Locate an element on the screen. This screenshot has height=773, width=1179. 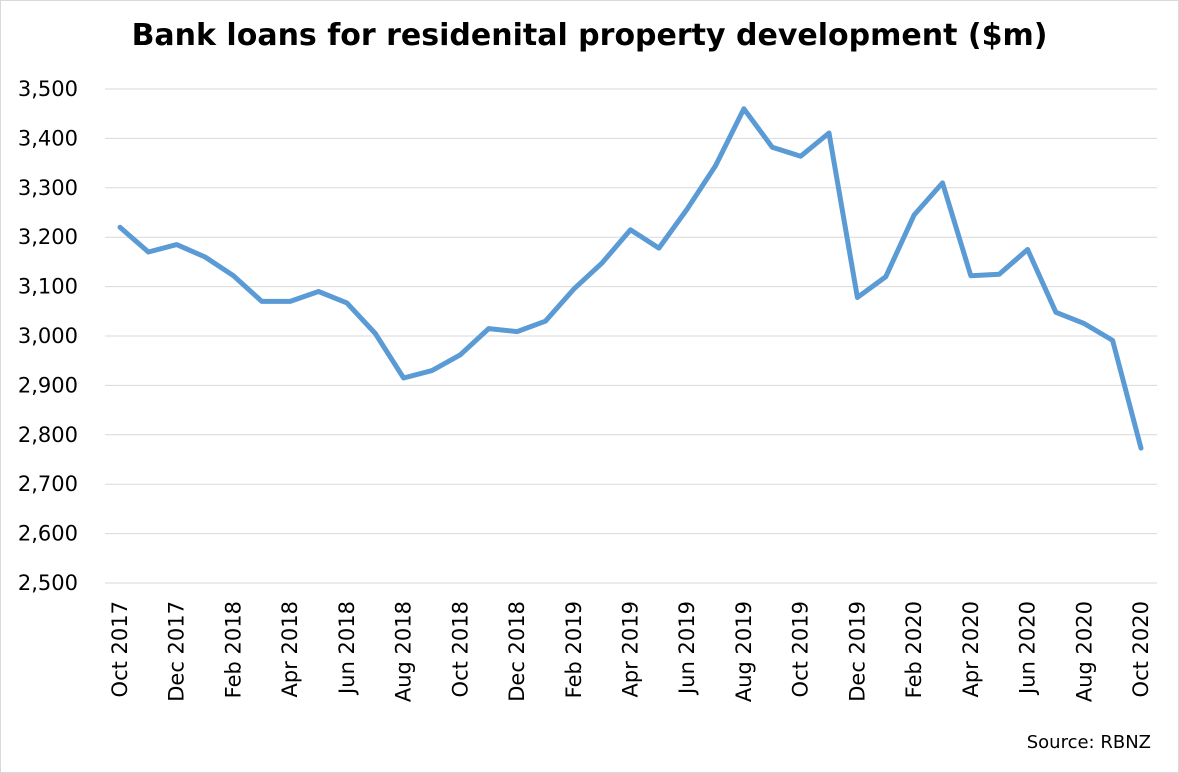
x-tick-label: Apr 2019 is located at coordinates (631, 649).